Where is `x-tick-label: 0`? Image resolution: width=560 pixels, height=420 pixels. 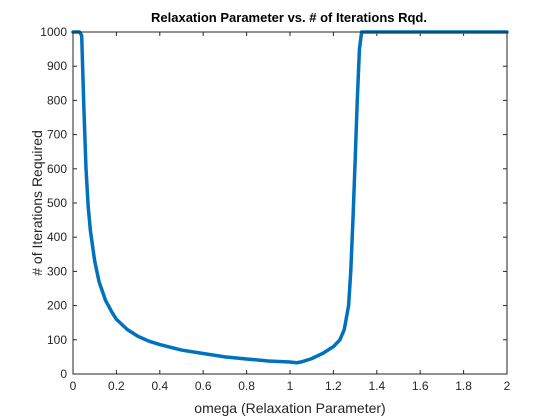
x-tick-label: 0 is located at coordinates (73, 386).